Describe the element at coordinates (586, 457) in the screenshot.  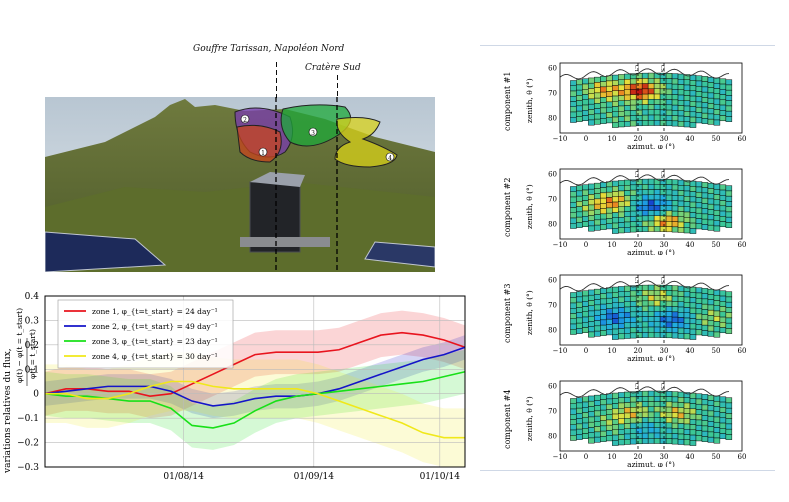
I see `heatmap-x-tick-label: 0` at that location.